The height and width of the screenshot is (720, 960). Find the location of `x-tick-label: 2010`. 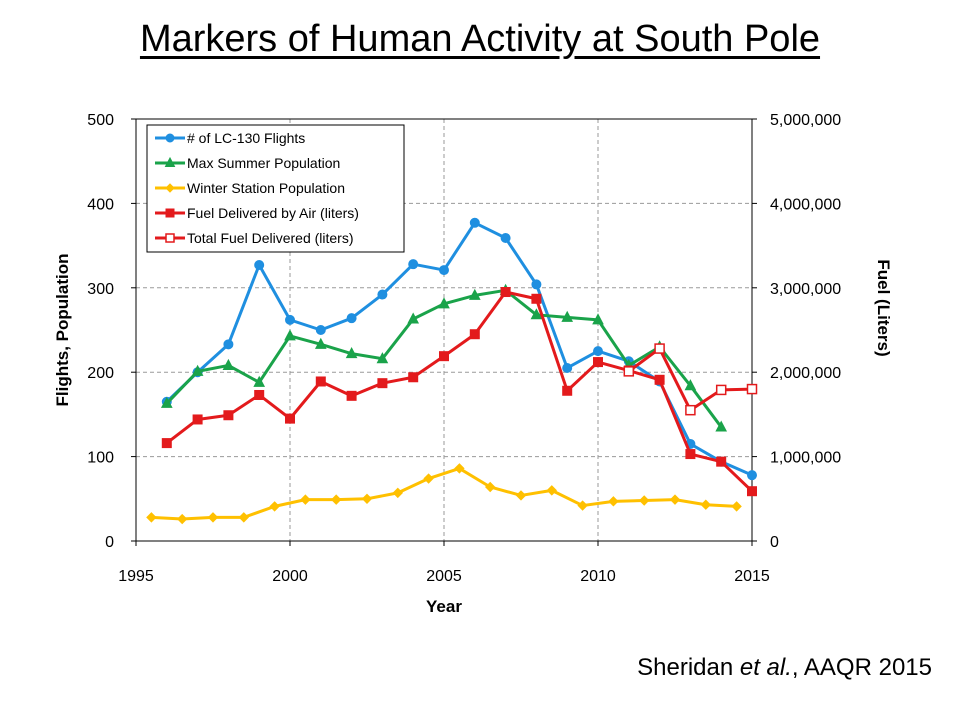

x-tick-label: 2010 is located at coordinates (598, 576).